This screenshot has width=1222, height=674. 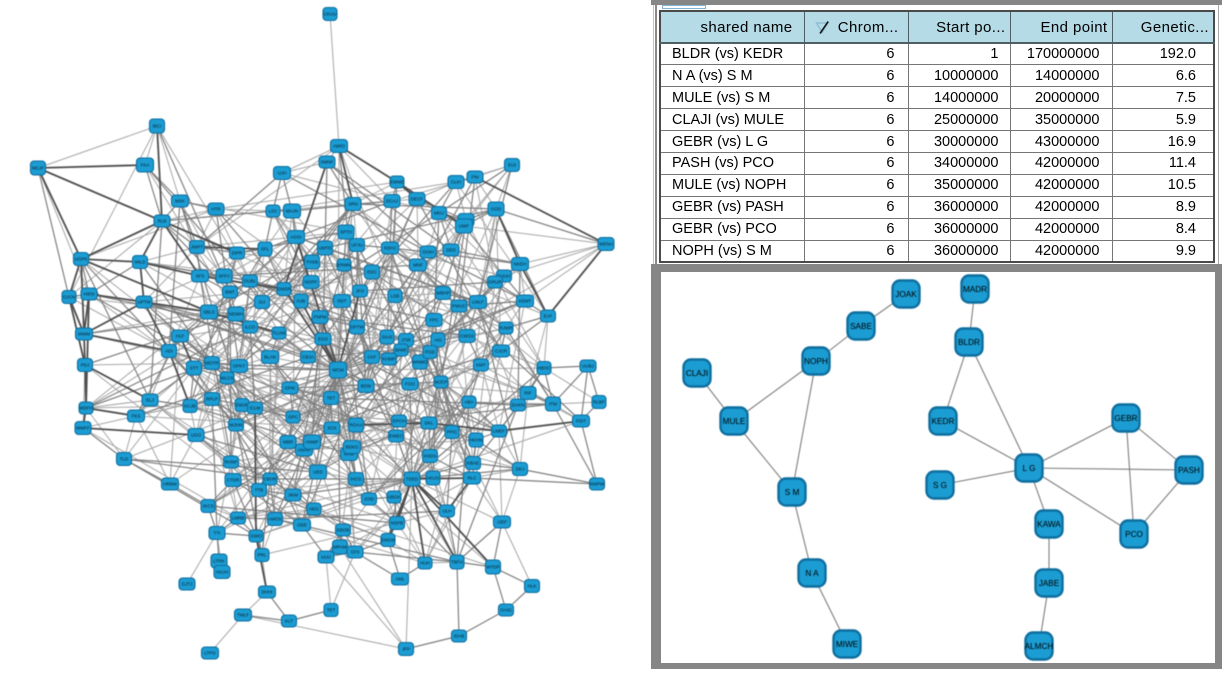 What do you see at coordinates (311, 442) in the screenshot?
I see `svg-text: ANWF` at bounding box center [311, 442].